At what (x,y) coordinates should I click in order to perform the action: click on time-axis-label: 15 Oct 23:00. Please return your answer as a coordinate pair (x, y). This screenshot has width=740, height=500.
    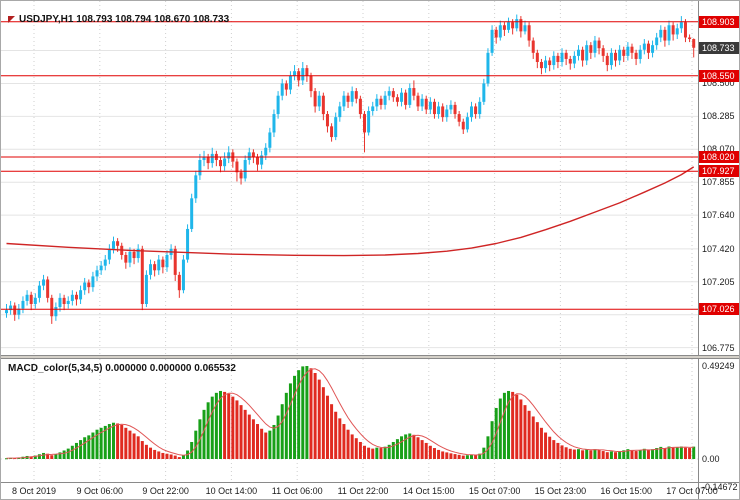
    Looking at the image, I should click on (560, 491).